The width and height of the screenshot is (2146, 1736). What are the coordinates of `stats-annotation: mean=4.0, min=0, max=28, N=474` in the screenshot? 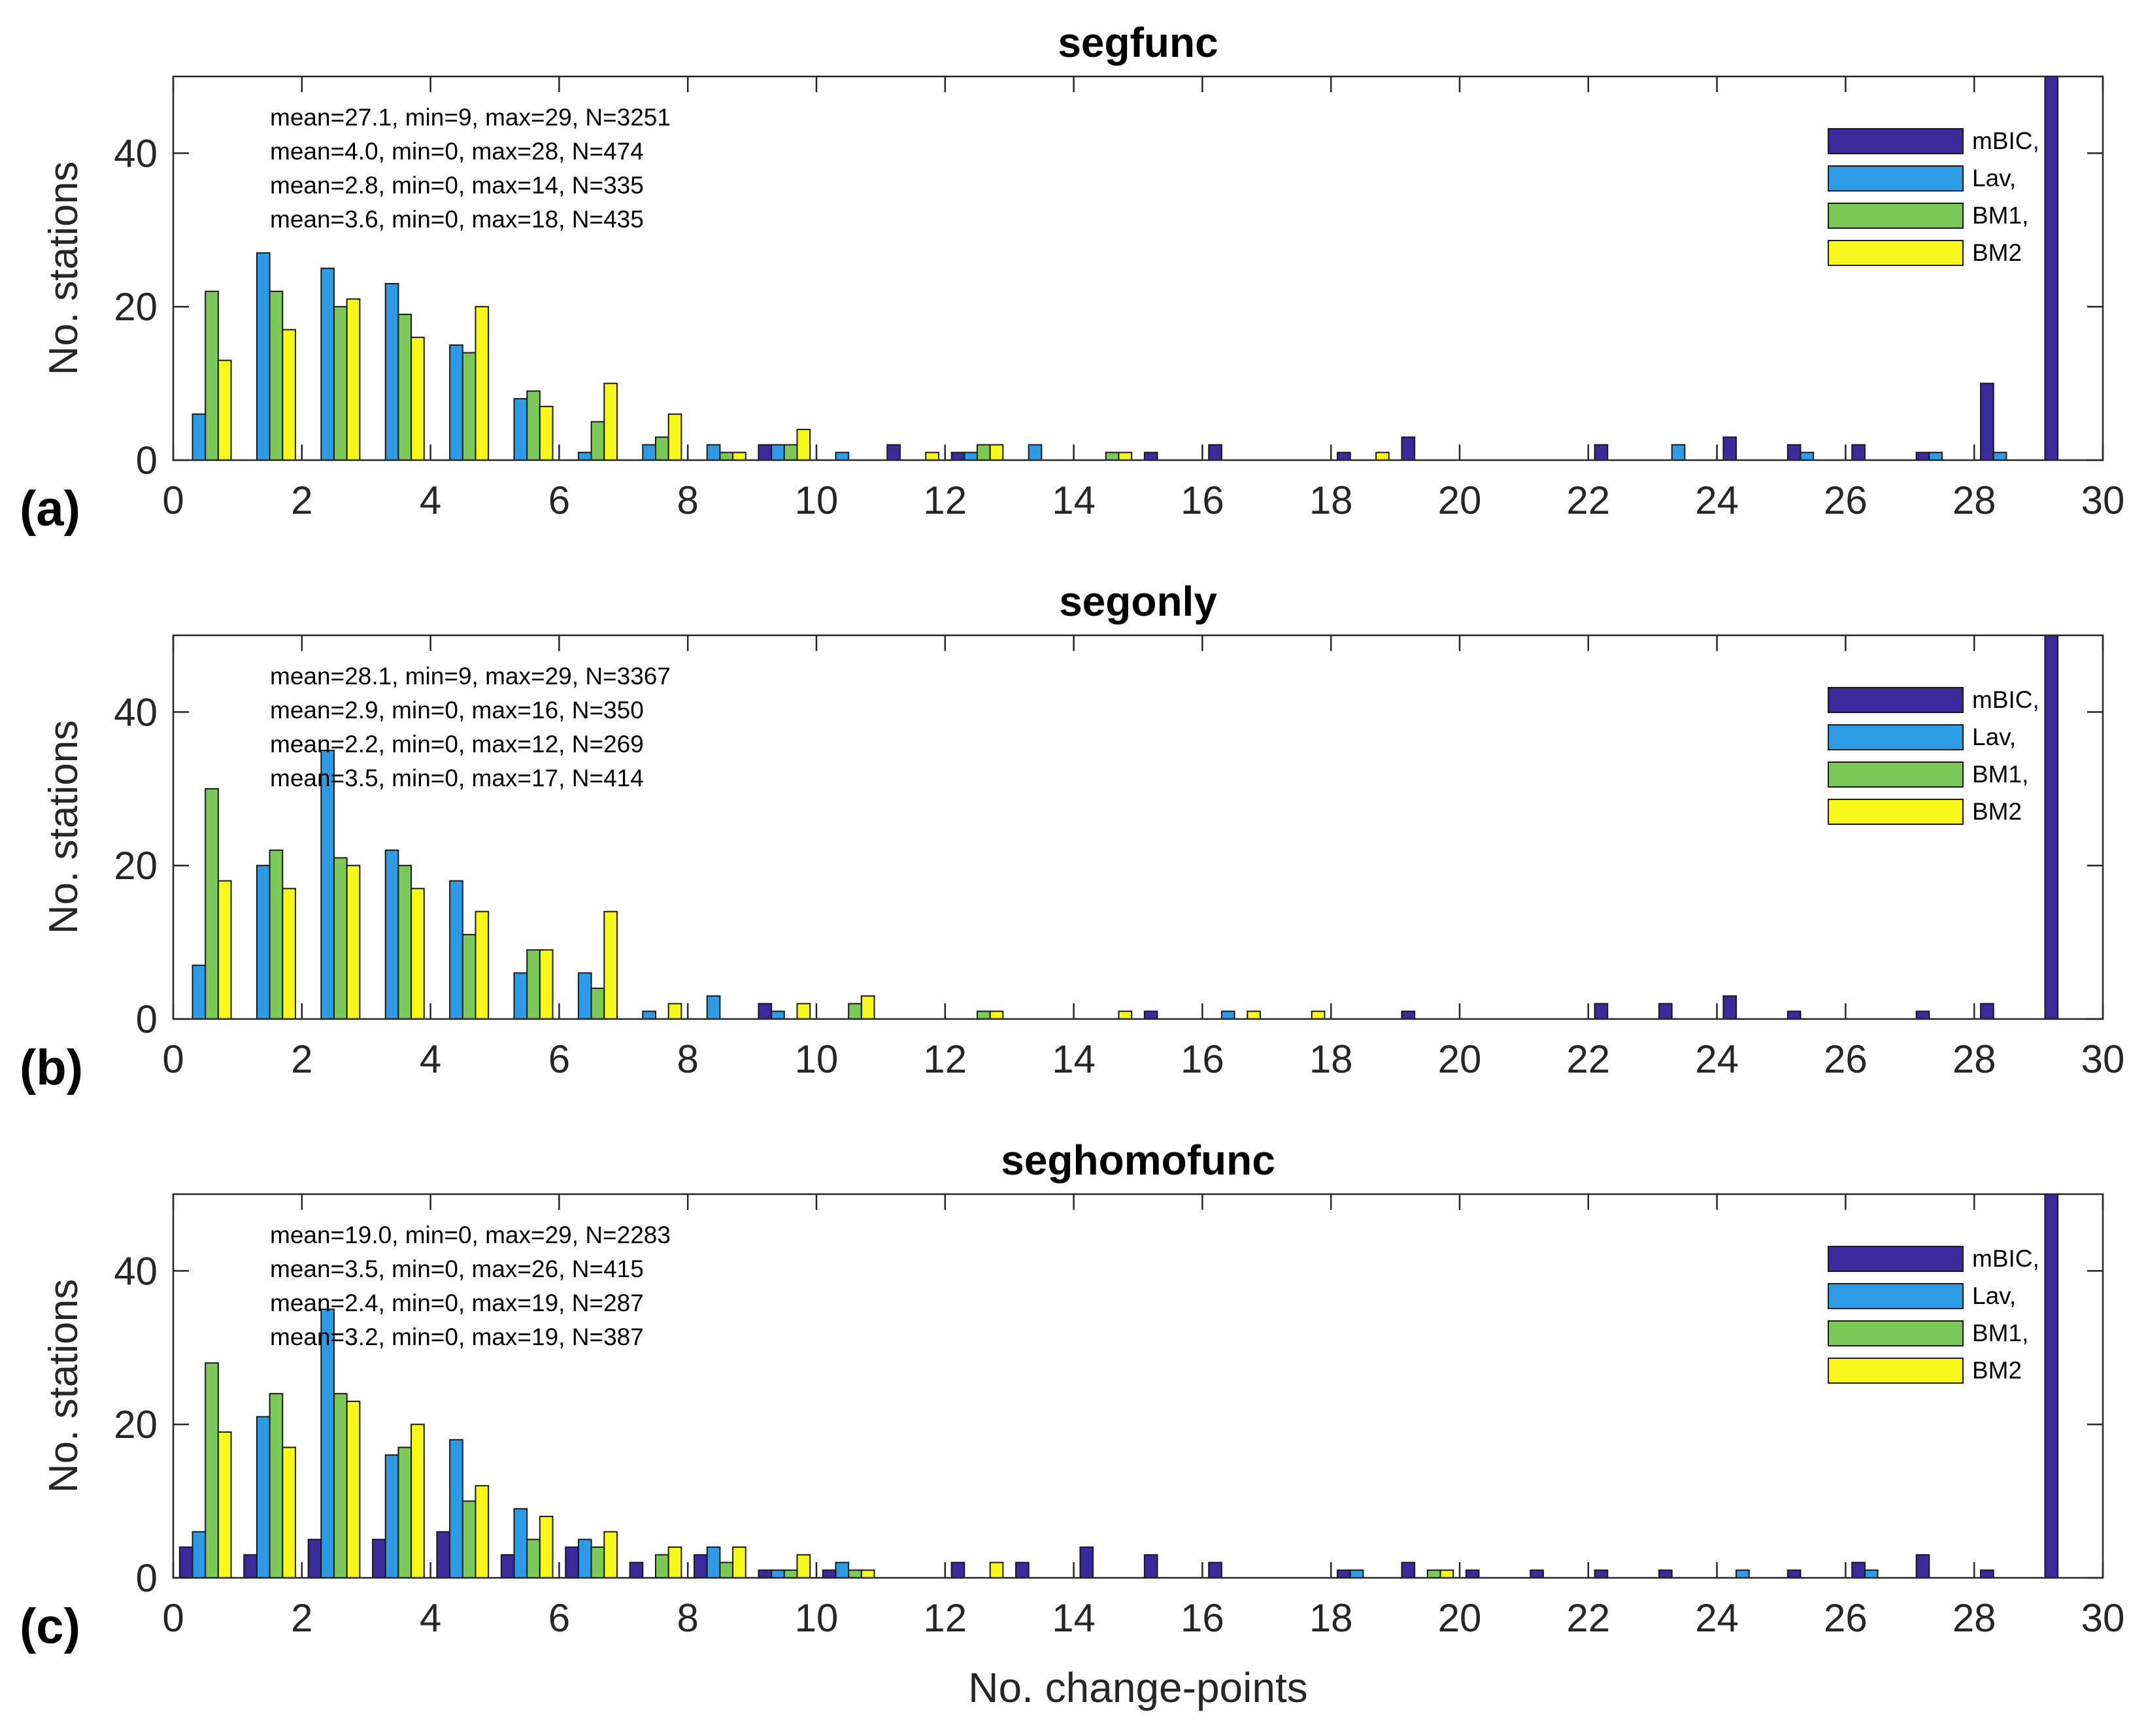 It's located at (457, 151).